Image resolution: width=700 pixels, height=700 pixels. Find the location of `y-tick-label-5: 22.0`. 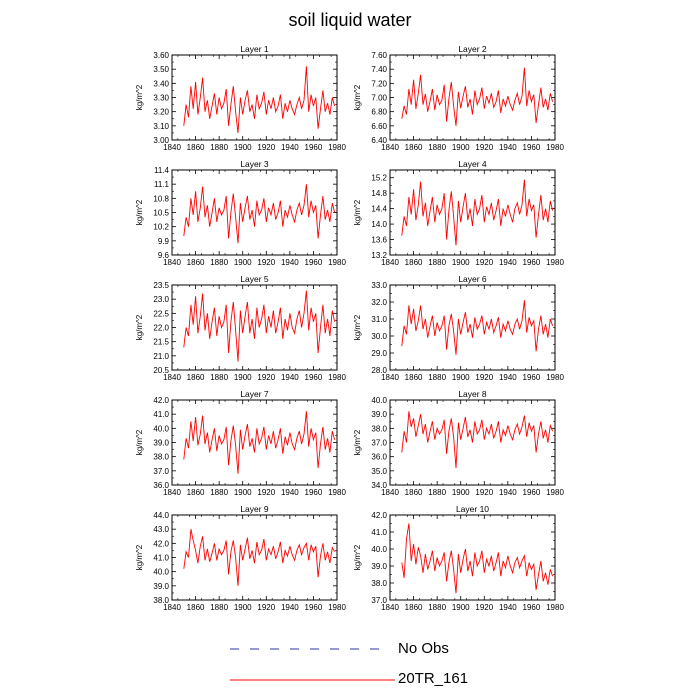

y-tick-label-5: 22.0 is located at coordinates (161, 328).